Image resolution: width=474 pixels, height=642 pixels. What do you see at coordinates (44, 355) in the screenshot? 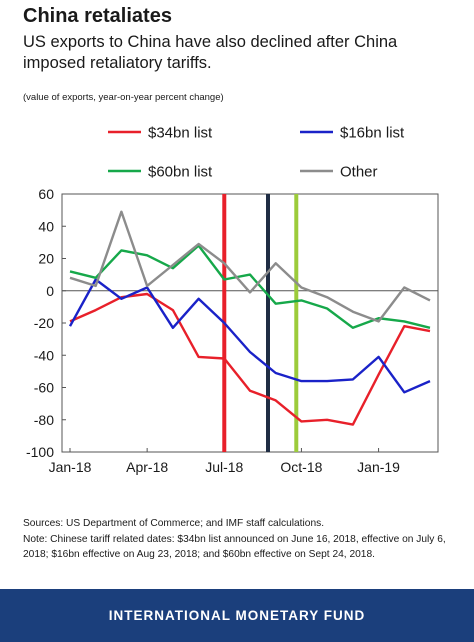
I see `y-tick-label: -40` at bounding box center [44, 355].